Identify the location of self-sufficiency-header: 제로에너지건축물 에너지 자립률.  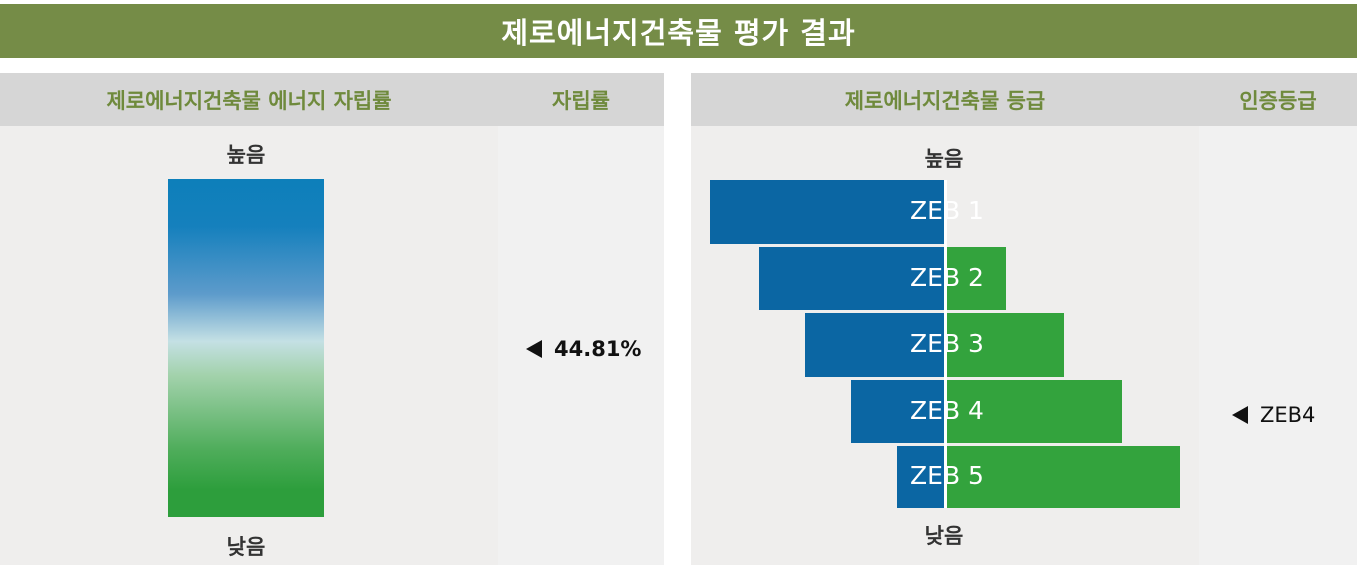
(249, 99).